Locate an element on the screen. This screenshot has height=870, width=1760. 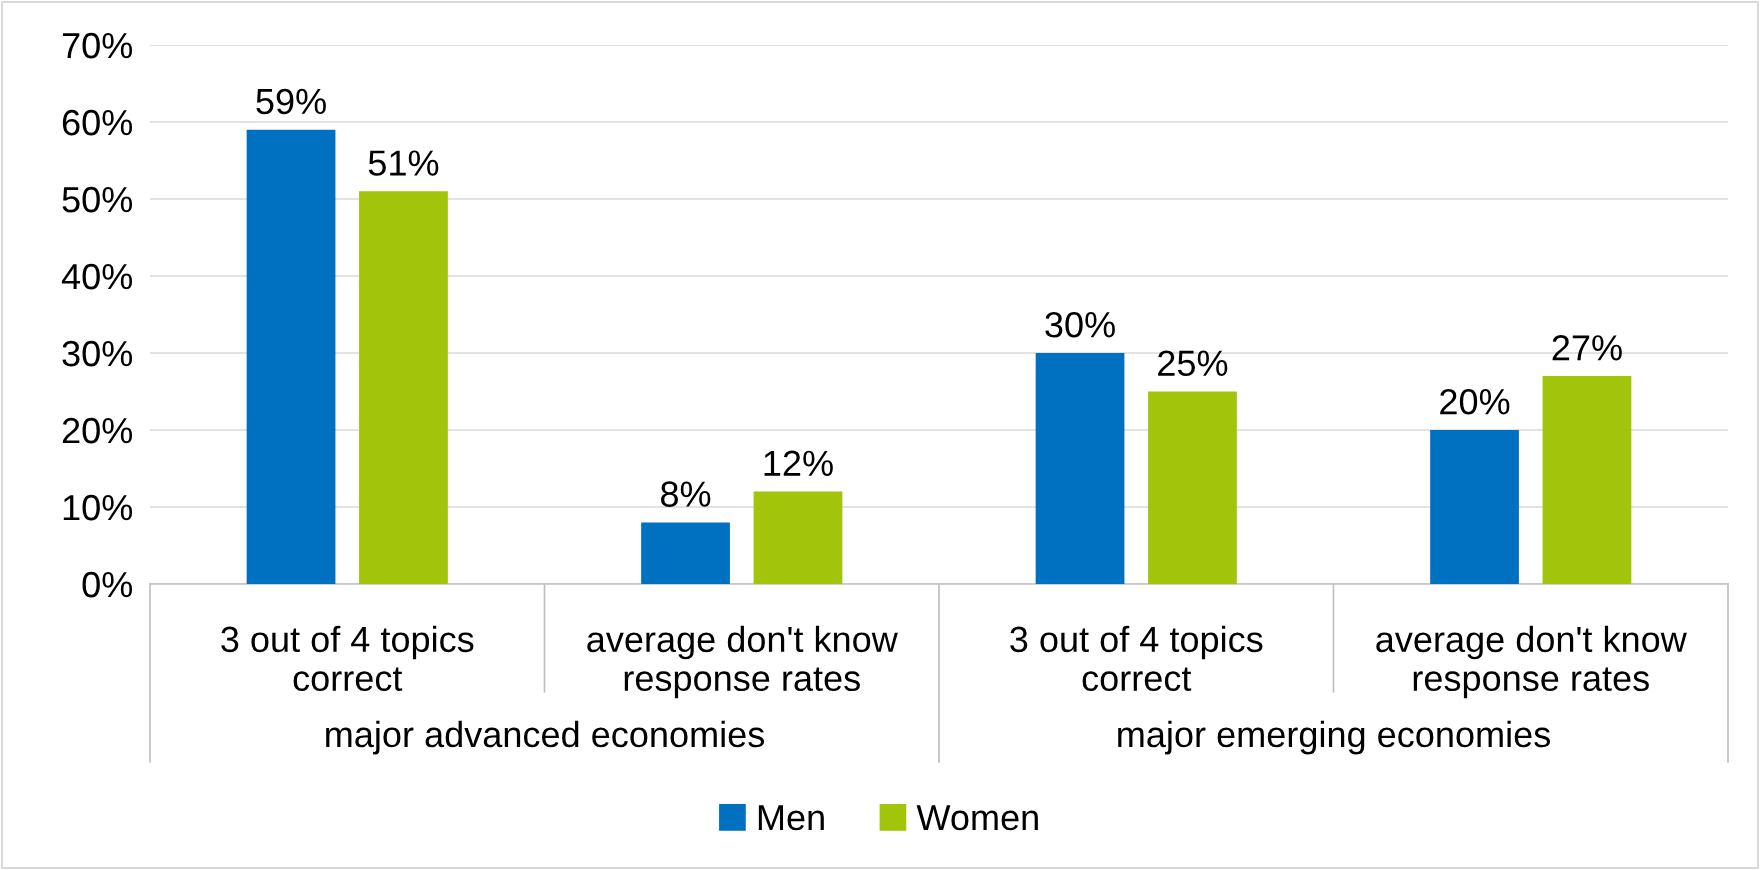
y-tick-label: 30% is located at coordinates (97, 353).